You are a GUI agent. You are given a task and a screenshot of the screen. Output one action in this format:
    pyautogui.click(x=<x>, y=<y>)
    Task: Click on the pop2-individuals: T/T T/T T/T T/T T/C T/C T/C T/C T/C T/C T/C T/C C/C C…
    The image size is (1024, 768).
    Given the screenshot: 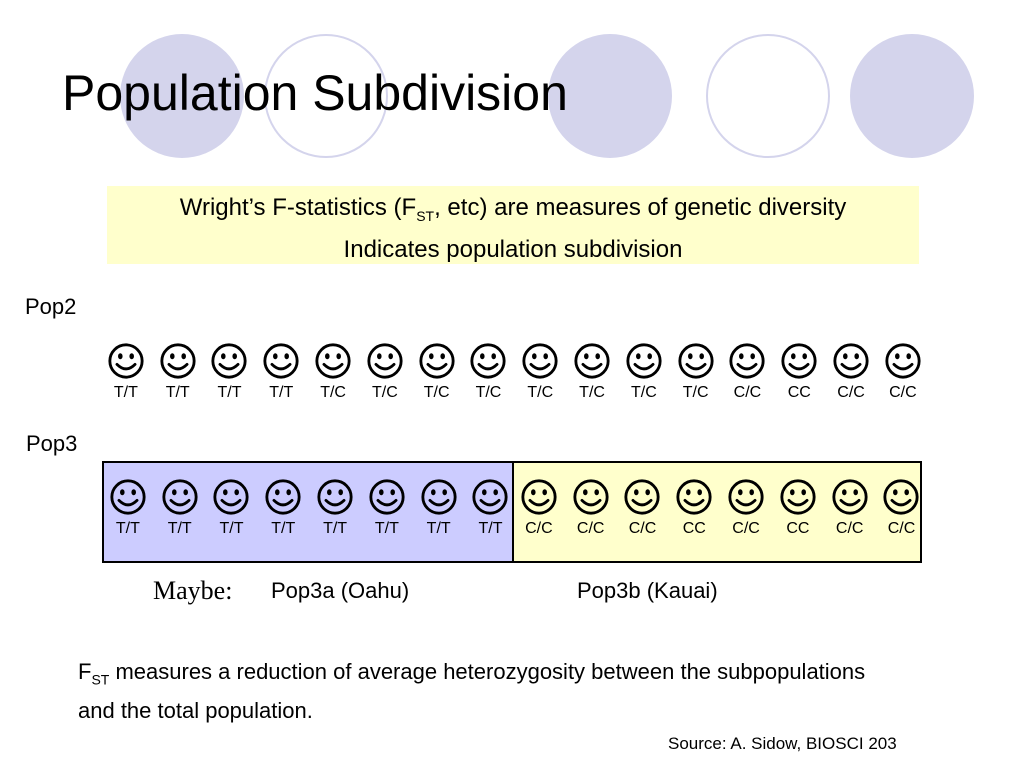 What is the action you would take?
    pyautogui.click(x=514, y=372)
    